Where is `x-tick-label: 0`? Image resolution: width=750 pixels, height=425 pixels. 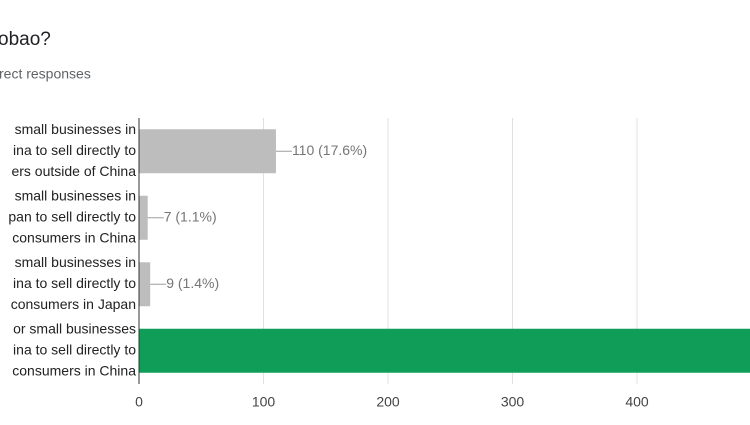
x-tick-label: 0 is located at coordinates (139, 402).